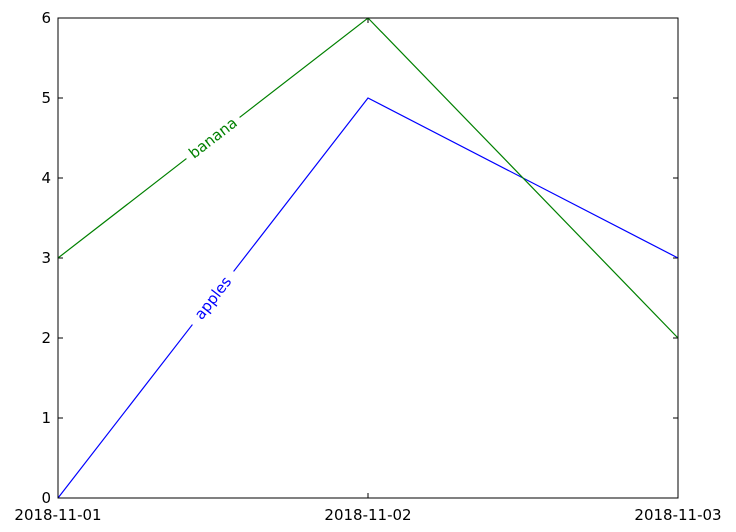  Describe the element at coordinates (46, 338) in the screenshot. I see `y-tick-label: 2` at that location.